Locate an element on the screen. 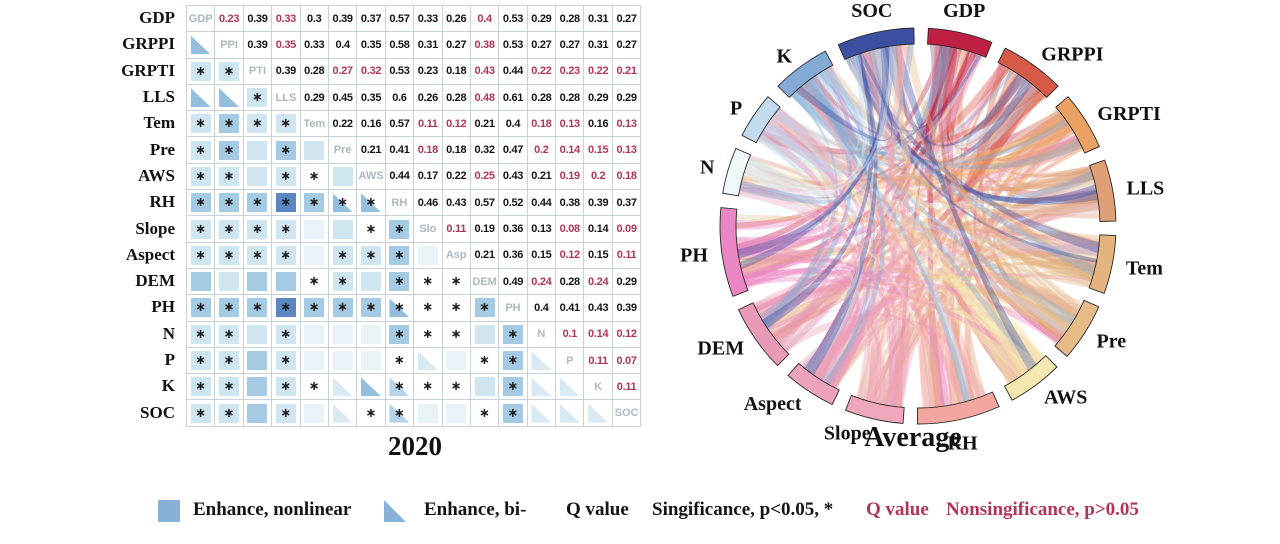 This screenshot has width=1280, height=544. q-value: 0.13 is located at coordinates (541, 229).